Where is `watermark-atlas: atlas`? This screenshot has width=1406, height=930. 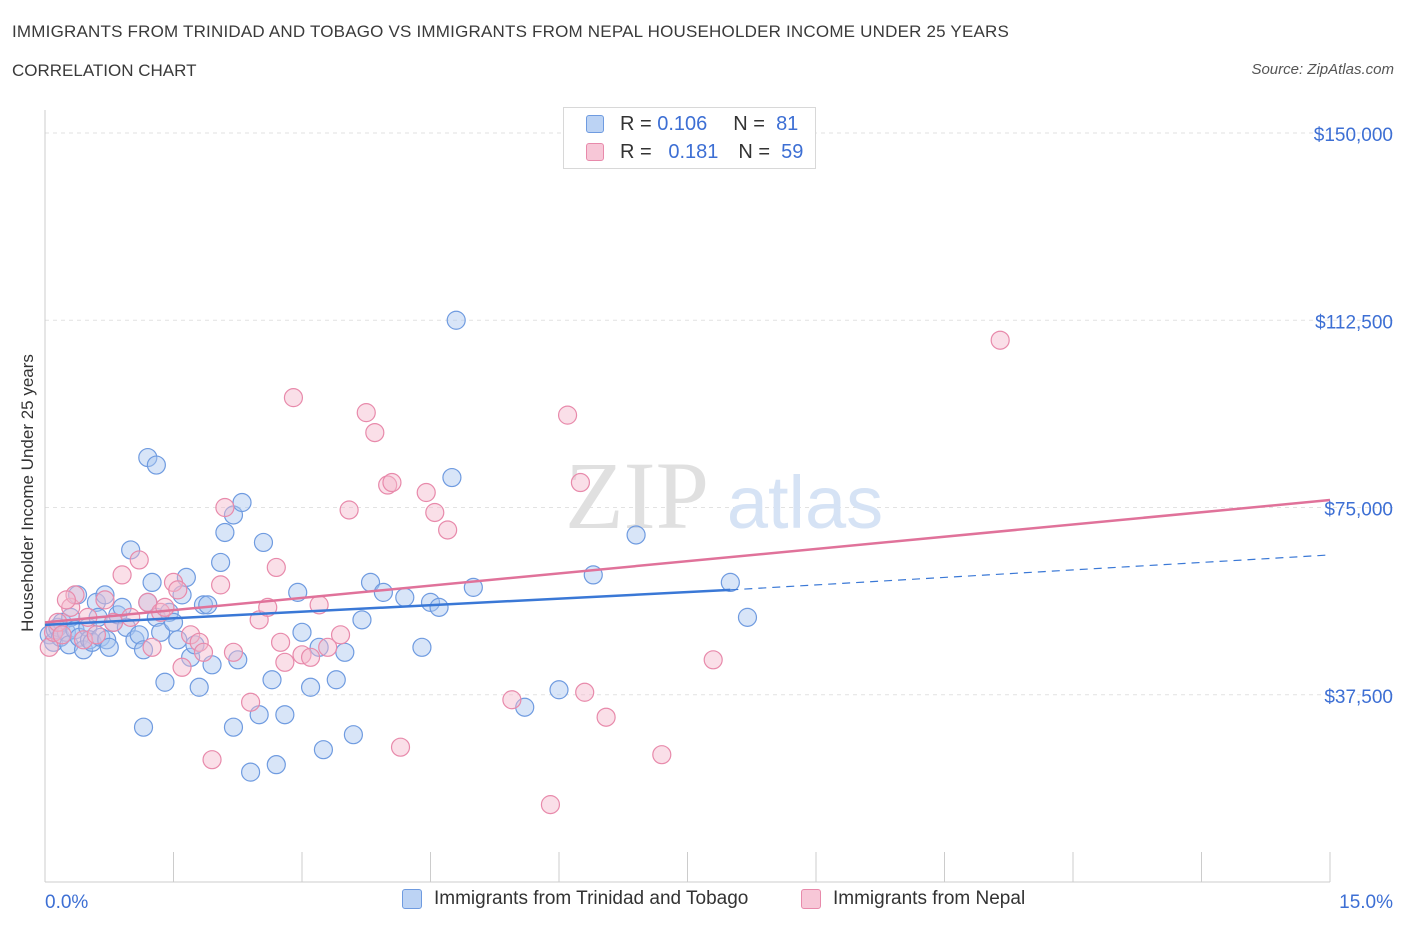
watermark-atlas: atlas is located at coordinates (805, 502).